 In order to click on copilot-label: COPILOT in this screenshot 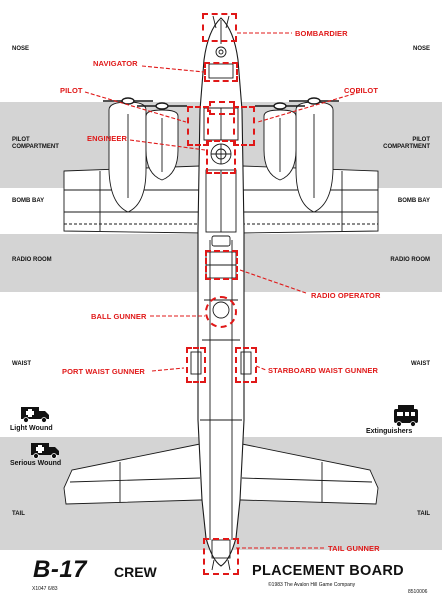, I will do `click(361, 90)`.